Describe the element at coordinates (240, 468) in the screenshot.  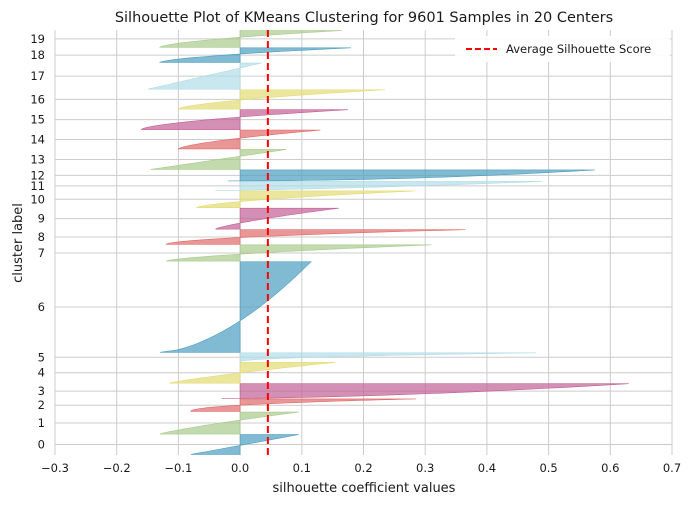
I see `x-tick-label: 0.0` at that location.